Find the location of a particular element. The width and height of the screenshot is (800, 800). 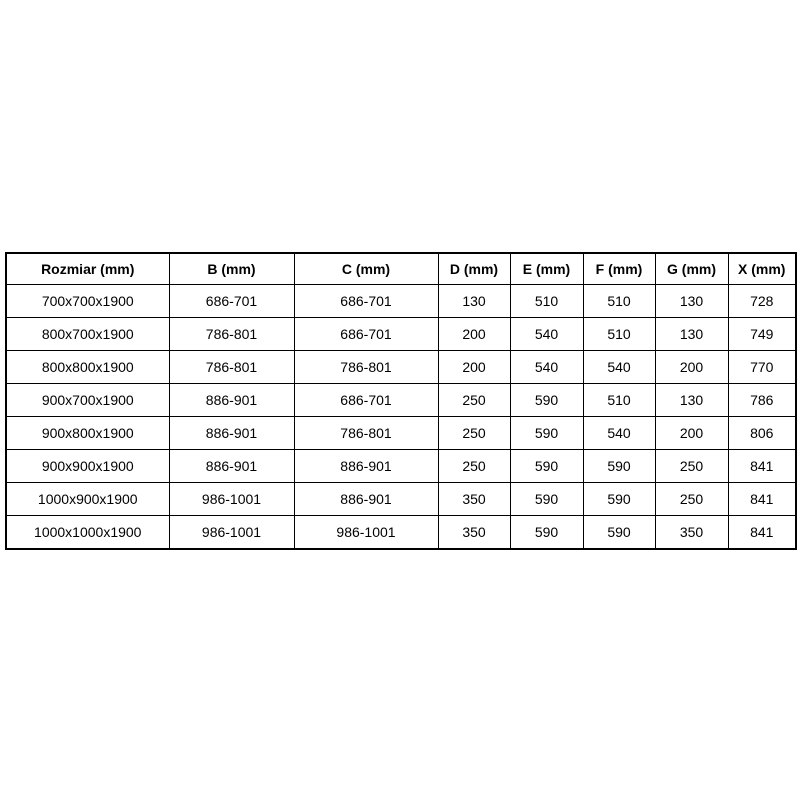

table-cell: 728 is located at coordinates (762, 301).